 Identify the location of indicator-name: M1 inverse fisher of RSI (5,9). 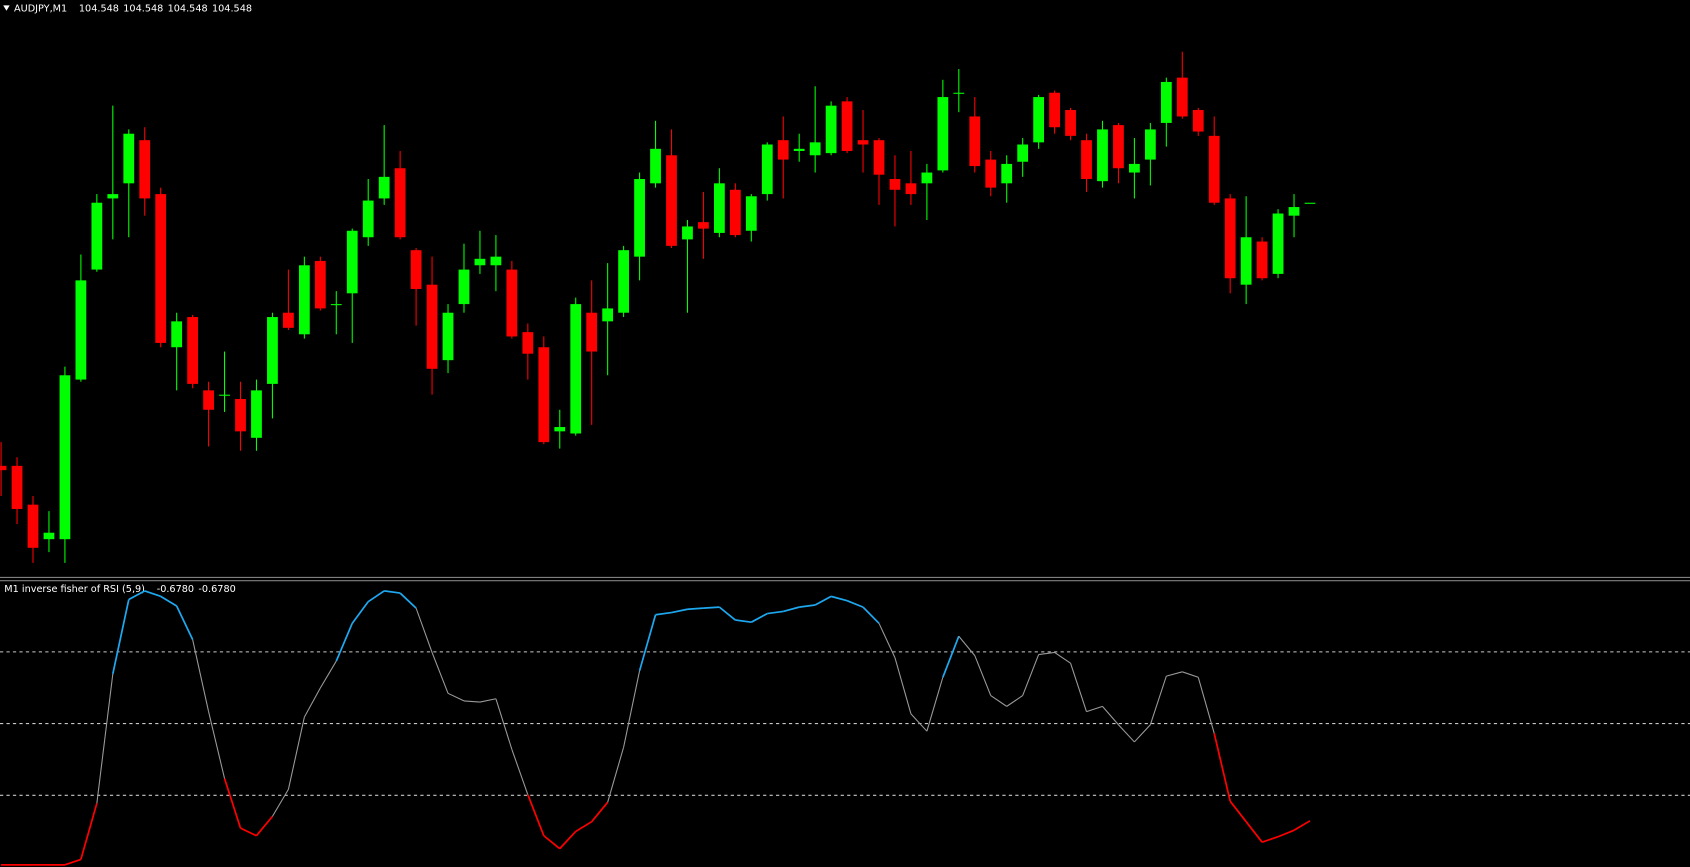
(74, 589).